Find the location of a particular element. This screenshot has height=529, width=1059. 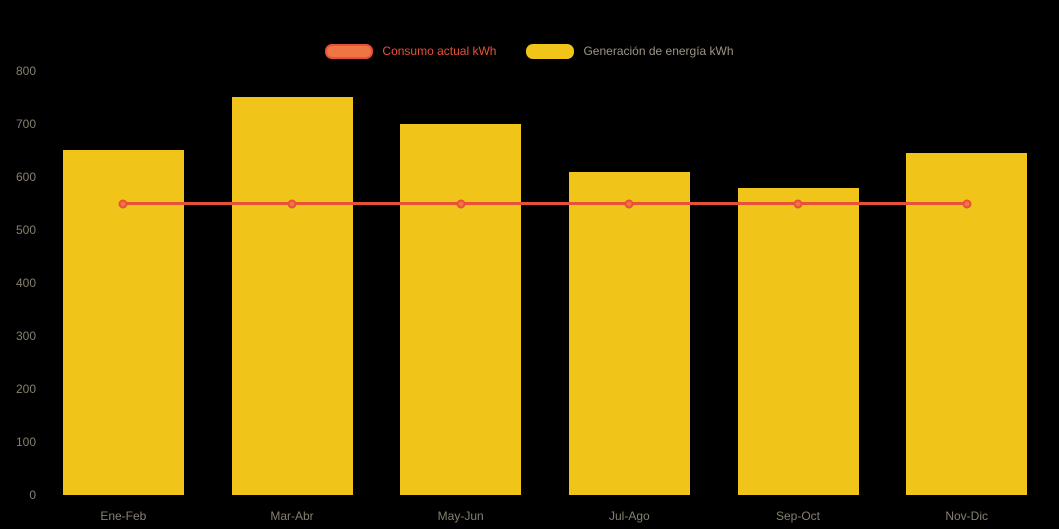

y-axis-tick-label: 0 is located at coordinates (32, 495).